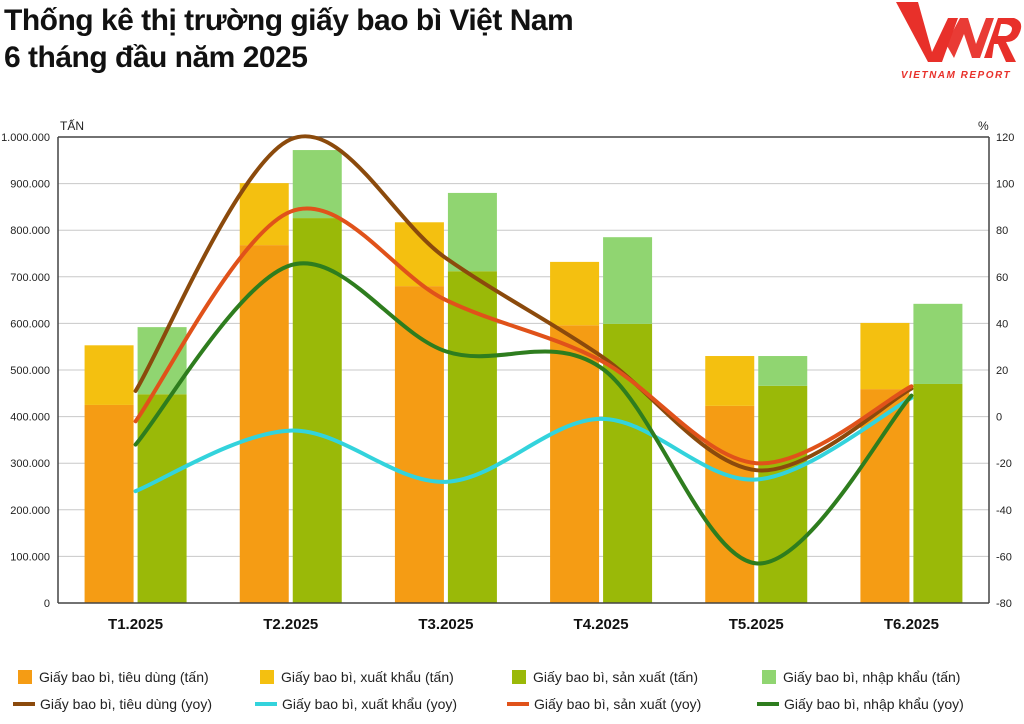 This screenshot has height=724, width=1024. Describe the element at coordinates (30, 511) in the screenshot. I see `y-left-tick-label: 200.000` at that location.